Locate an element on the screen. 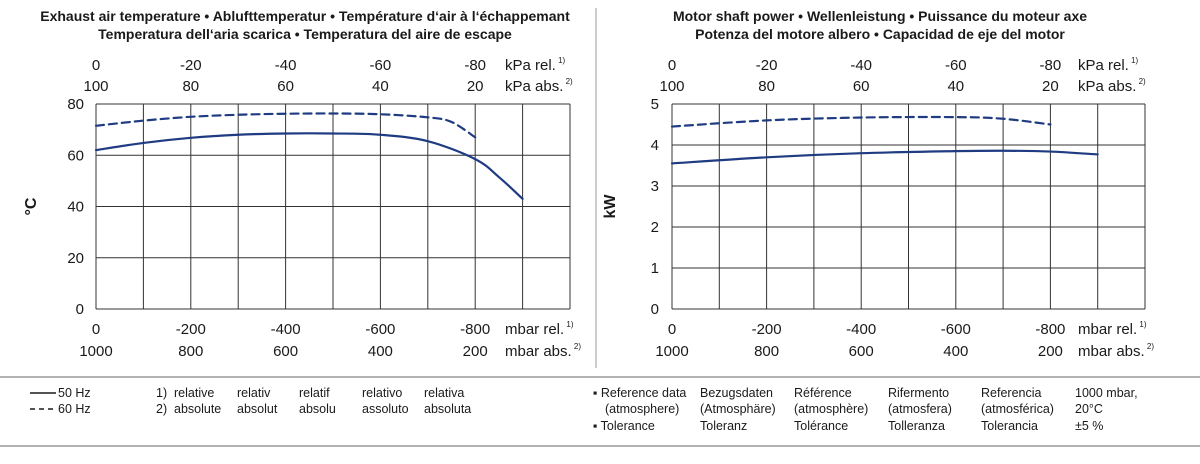 This screenshot has height=464, width=1200. y-axis-label: kW is located at coordinates (610, 206).